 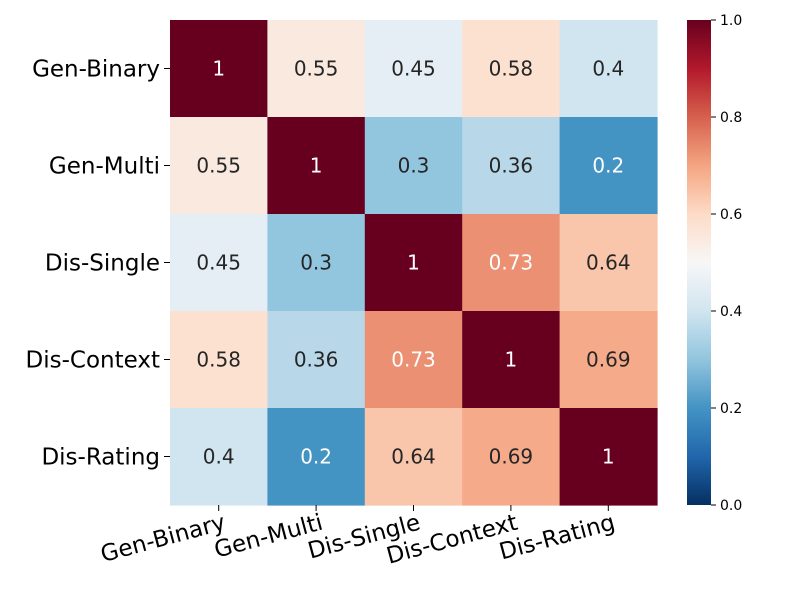 I want to click on colorbar: 0.0 0.2 0.4 0.6 0.8 1.0, so click(x=714, y=263).